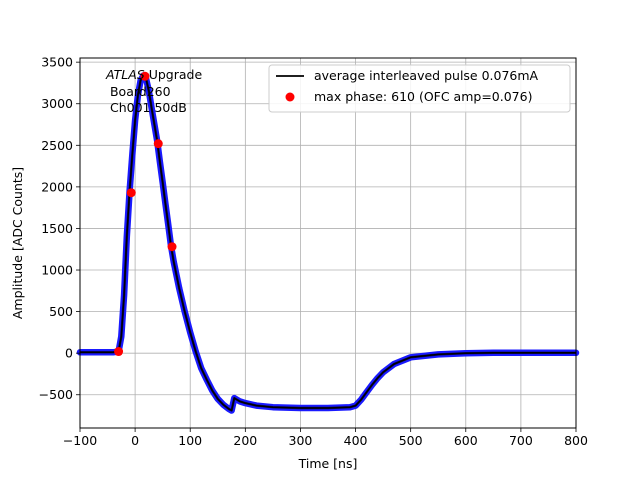  Describe the element at coordinates (138, 91) in the screenshot. I see `annotation-board: Board260` at that location.